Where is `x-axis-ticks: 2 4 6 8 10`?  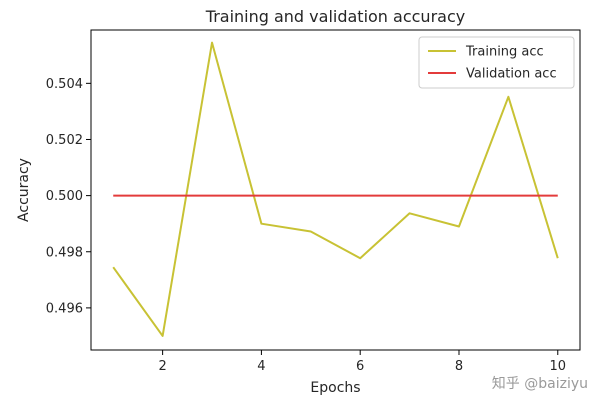 x-axis-ticks: 2 4 6 8 10 is located at coordinates (362, 362).